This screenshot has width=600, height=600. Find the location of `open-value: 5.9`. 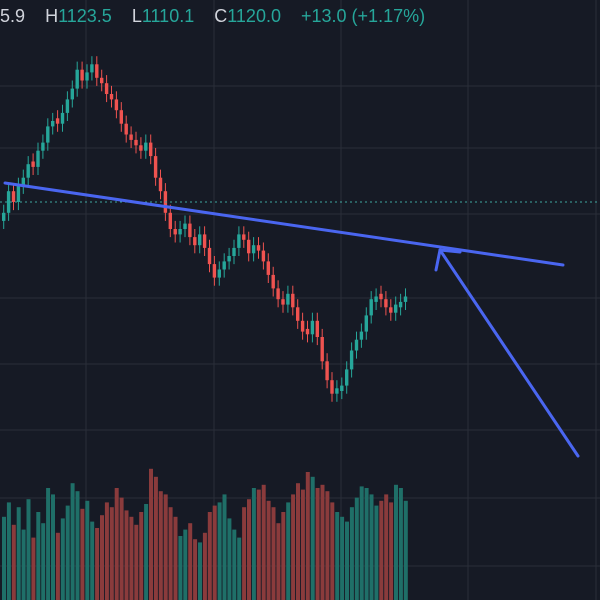

open-value: 5.9 is located at coordinates (13, 16).